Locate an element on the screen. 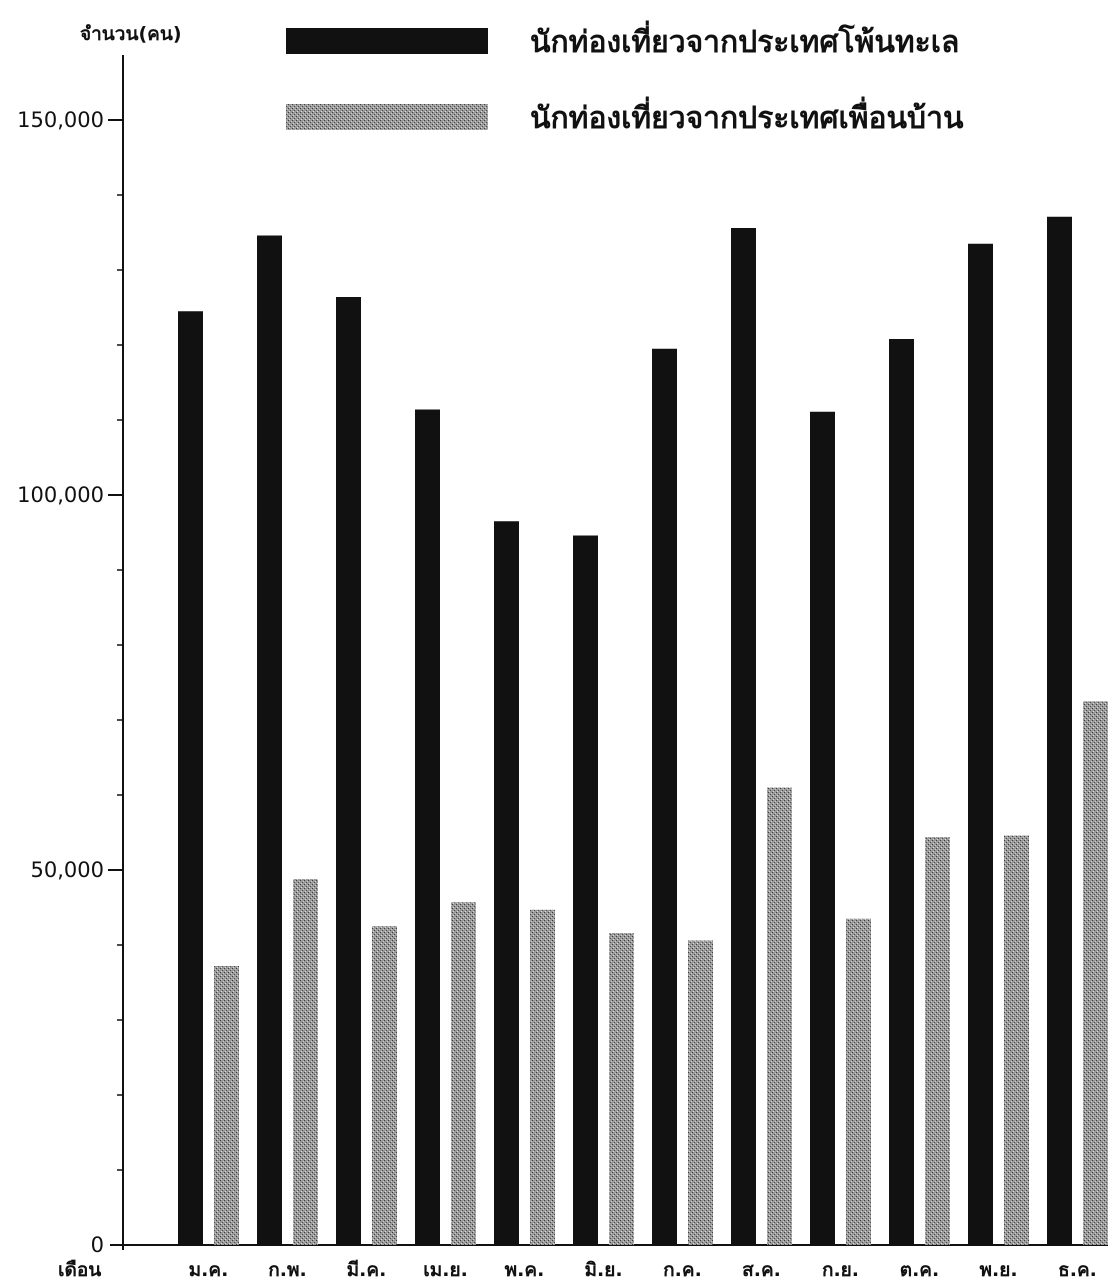 This screenshot has width=1112, height=1285. legend-label-overseas: นักท่องเที่ยวจากประเทศโพ้นทะเล is located at coordinates (744, 40).